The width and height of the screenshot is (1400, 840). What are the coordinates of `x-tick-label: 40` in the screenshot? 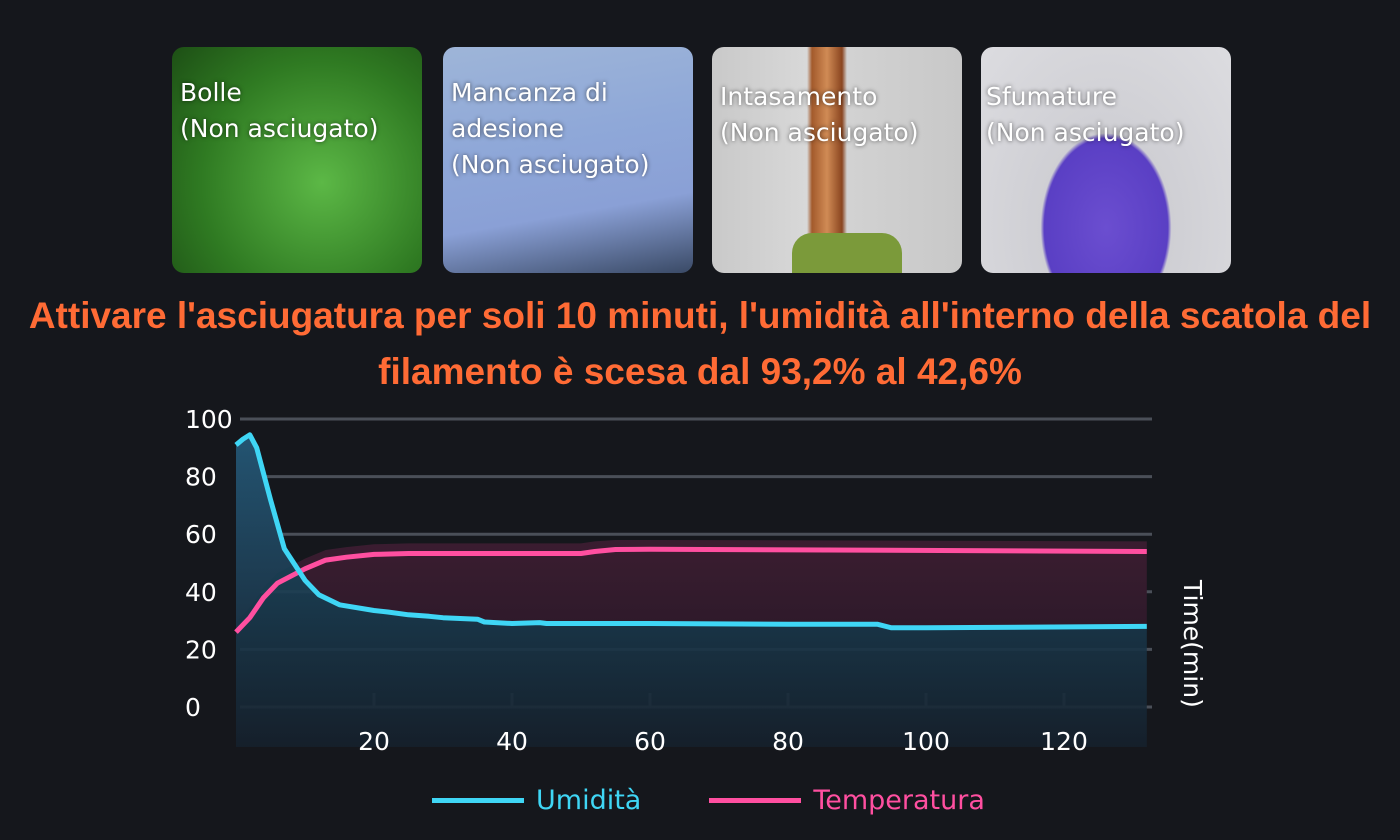 It's located at (512, 741).